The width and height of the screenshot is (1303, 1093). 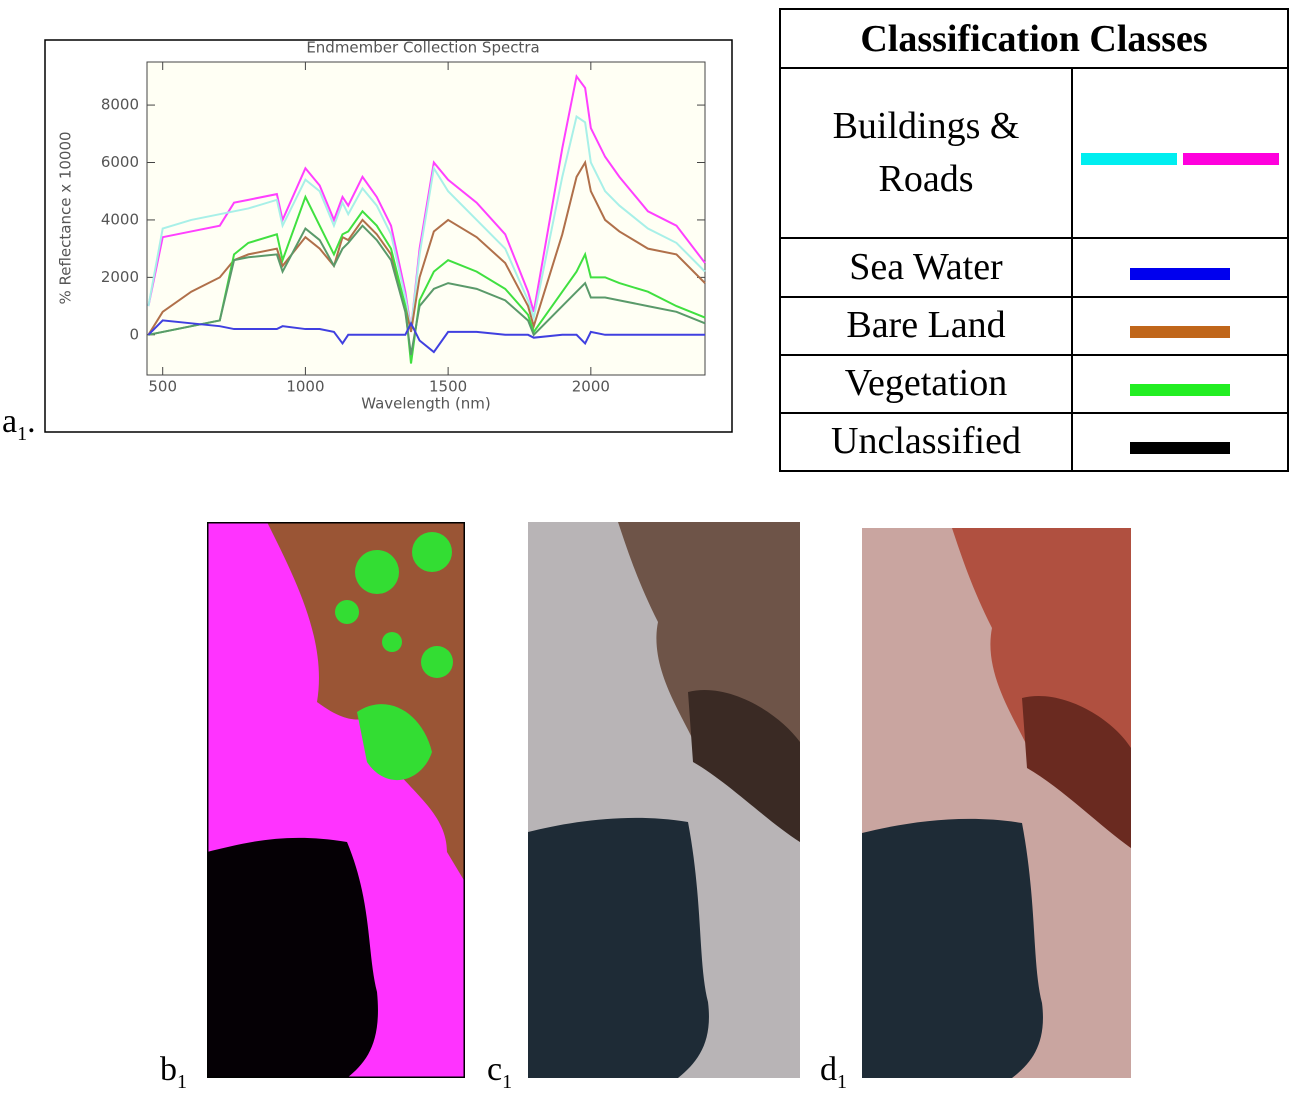 I want to click on image-false-color, so click(x=996, y=803).